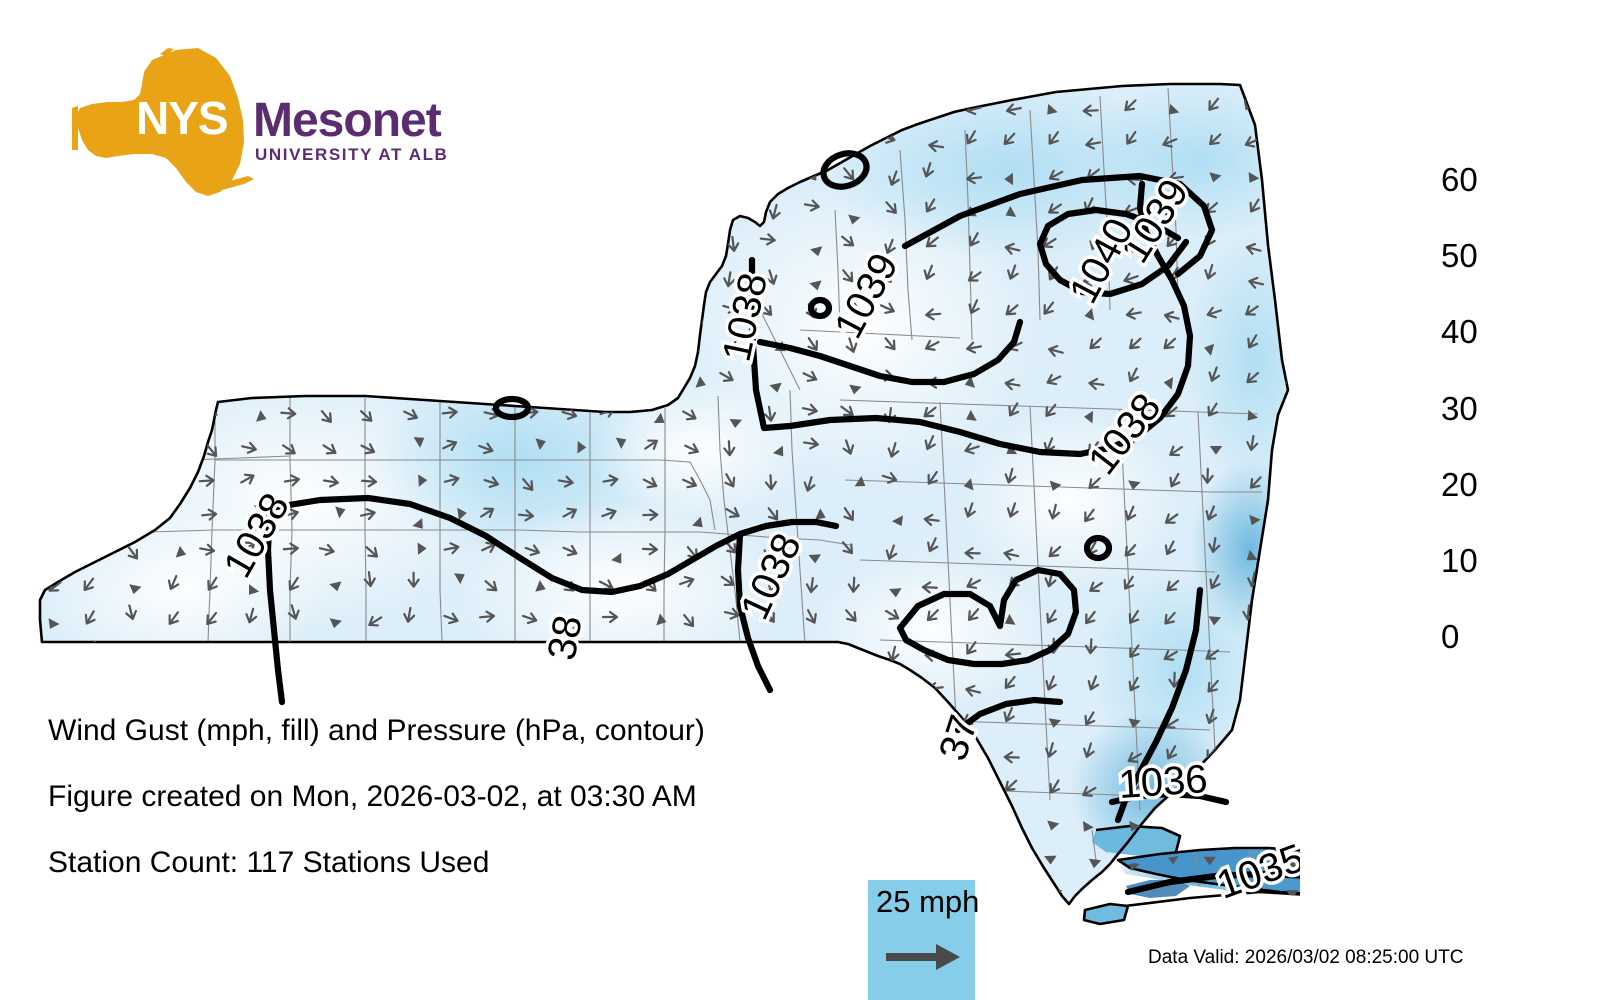 The image size is (1600, 1000). Describe the element at coordinates (248, 121) in the screenshot. I see `nys-mesonet-logo: NYS Mesonet UNIVERSITY AT ALBANY` at that location.